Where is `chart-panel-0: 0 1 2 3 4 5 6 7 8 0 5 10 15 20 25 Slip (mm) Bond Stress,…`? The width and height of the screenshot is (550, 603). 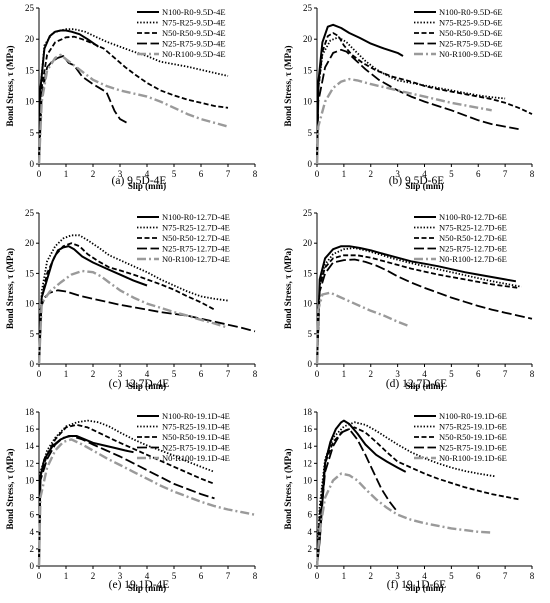 chart-panel-0: 0 1 2 3 4 5 6 7 8 0 5 10 15 20 25 Slip (mm) Bond Stress,… is located at coordinates (131, 97).